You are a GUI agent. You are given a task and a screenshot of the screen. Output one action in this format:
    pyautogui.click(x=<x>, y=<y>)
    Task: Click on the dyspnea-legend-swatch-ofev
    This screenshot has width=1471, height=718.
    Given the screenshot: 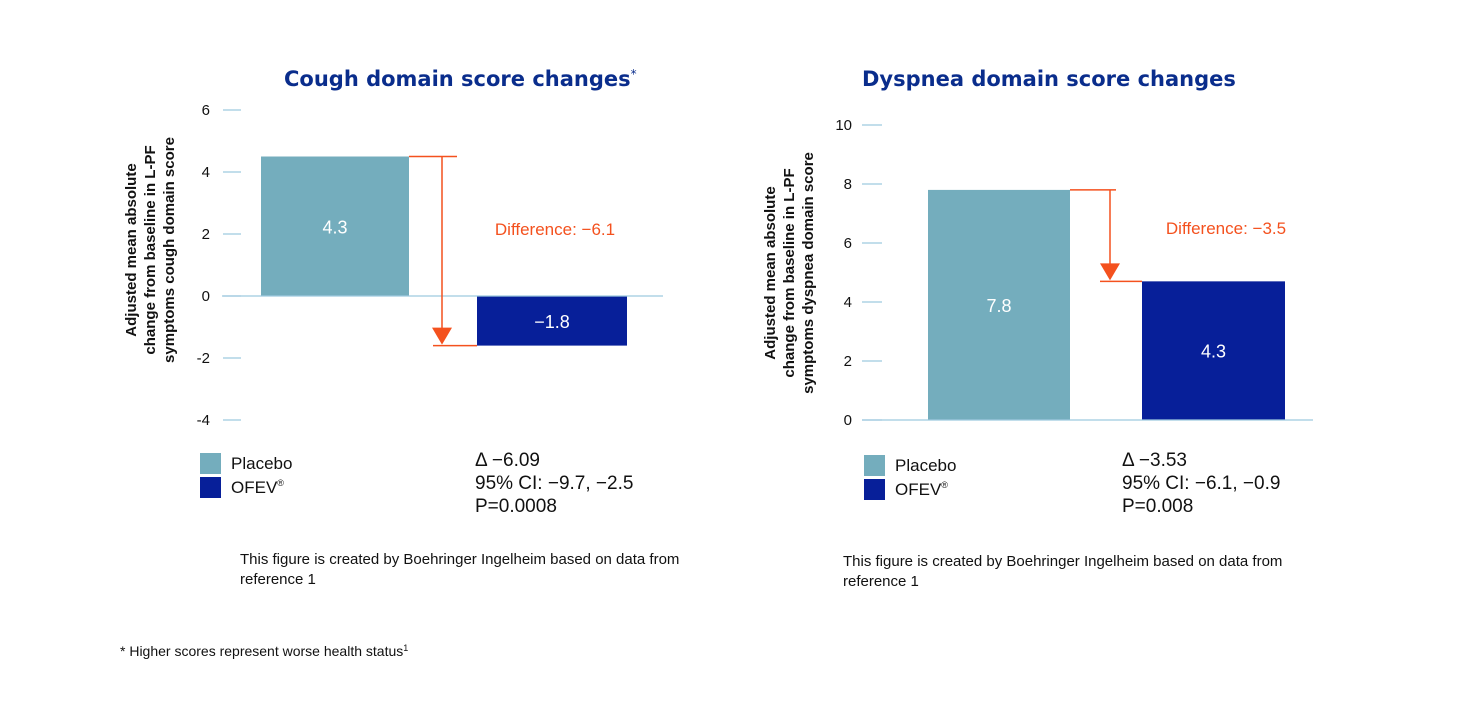 What is the action you would take?
    pyautogui.click(x=874, y=489)
    